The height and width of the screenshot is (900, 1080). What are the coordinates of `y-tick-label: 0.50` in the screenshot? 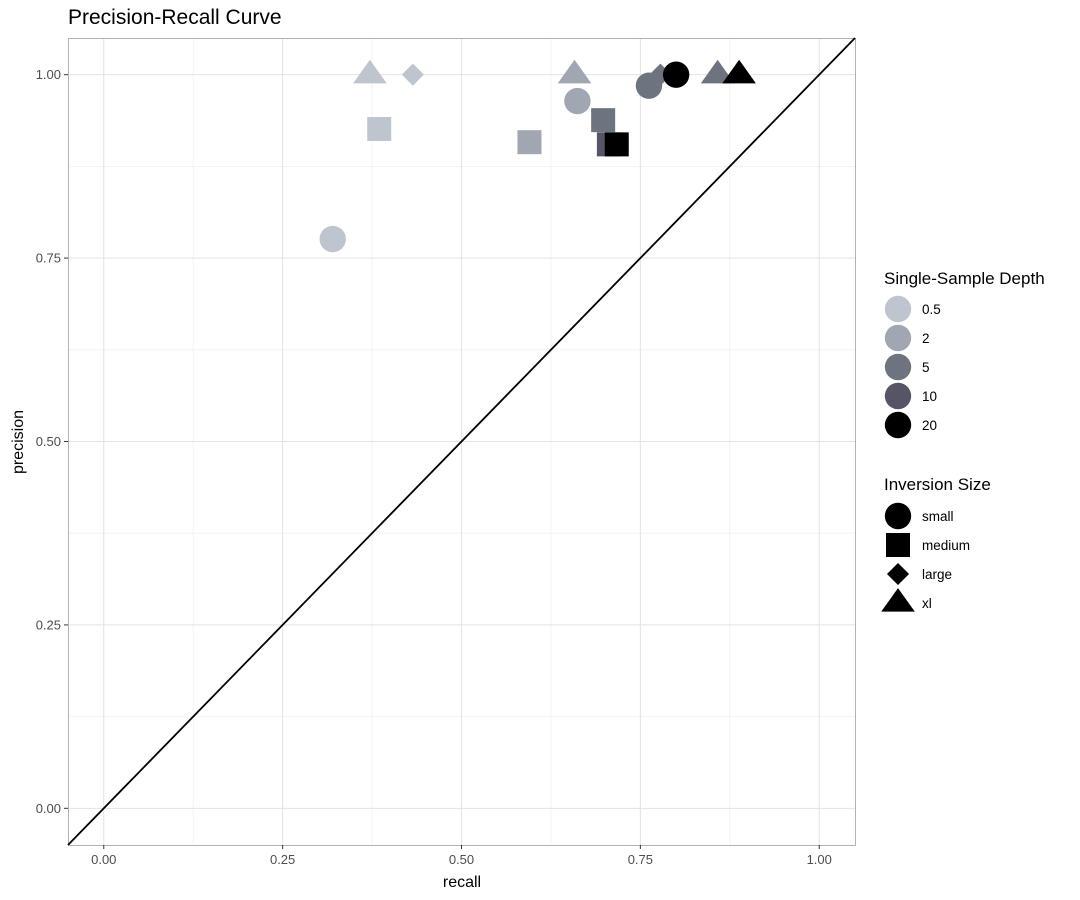 It's located at (48, 441).